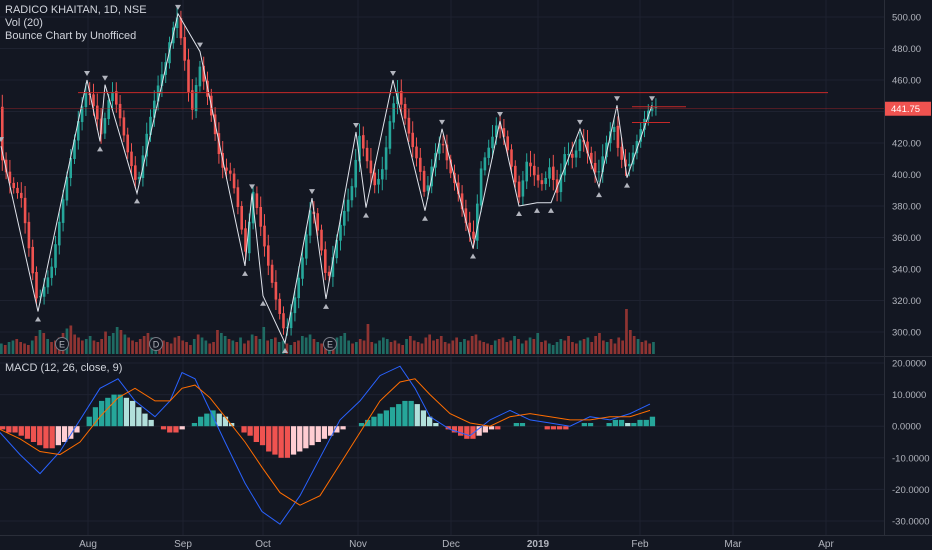 This screenshot has width=932, height=550. I want to click on price-axis-label: 500.00, so click(906, 18).